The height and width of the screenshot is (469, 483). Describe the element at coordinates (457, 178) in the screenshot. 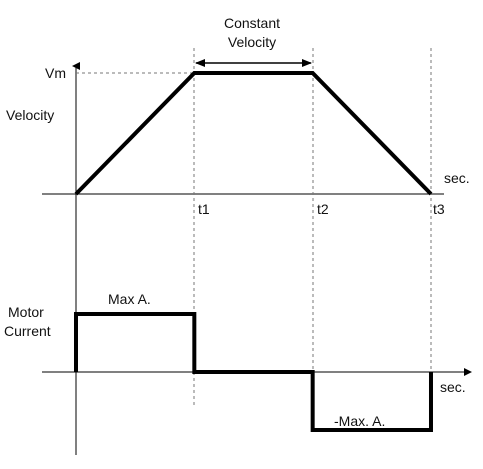

I see `sec-label-top: sec.` at that location.